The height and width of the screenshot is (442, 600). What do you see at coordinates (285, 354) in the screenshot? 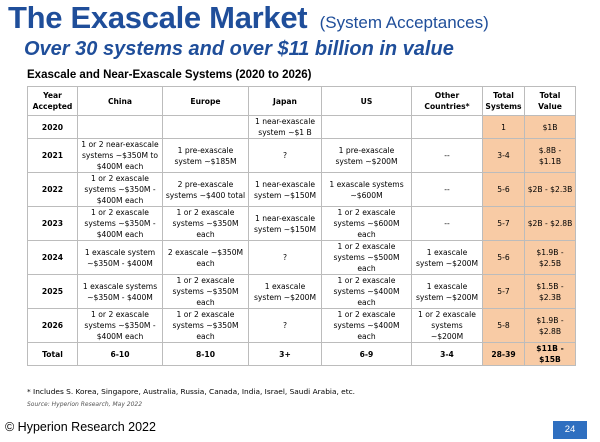
I see `table-cell: 3+` at bounding box center [285, 354].